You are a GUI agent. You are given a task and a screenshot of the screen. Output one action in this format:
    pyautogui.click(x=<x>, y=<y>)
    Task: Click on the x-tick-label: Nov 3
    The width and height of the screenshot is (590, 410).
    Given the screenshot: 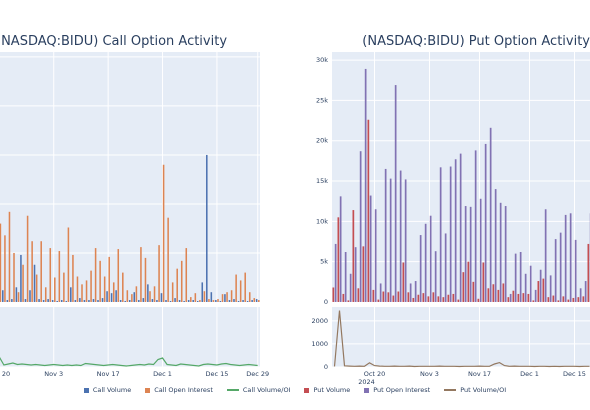 What is the action you would take?
    pyautogui.click(x=429, y=374)
    